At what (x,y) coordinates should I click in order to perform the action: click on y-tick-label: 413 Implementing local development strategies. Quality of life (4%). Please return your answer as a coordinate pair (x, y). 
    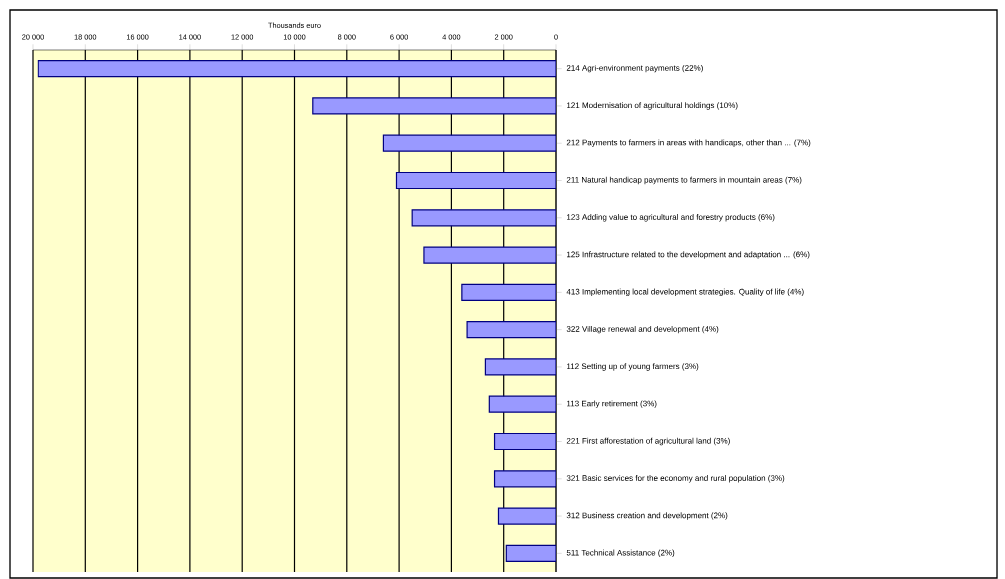
    Looking at the image, I should click on (685, 292).